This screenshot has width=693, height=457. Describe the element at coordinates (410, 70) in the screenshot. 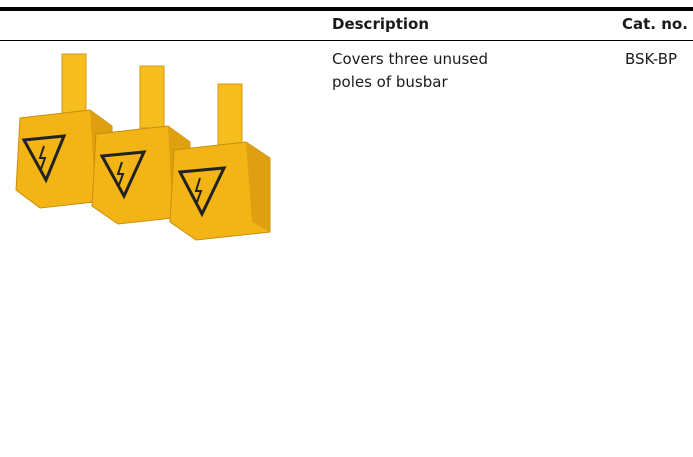

I see `description-cell: Covers three unused poles of busbar` at that location.